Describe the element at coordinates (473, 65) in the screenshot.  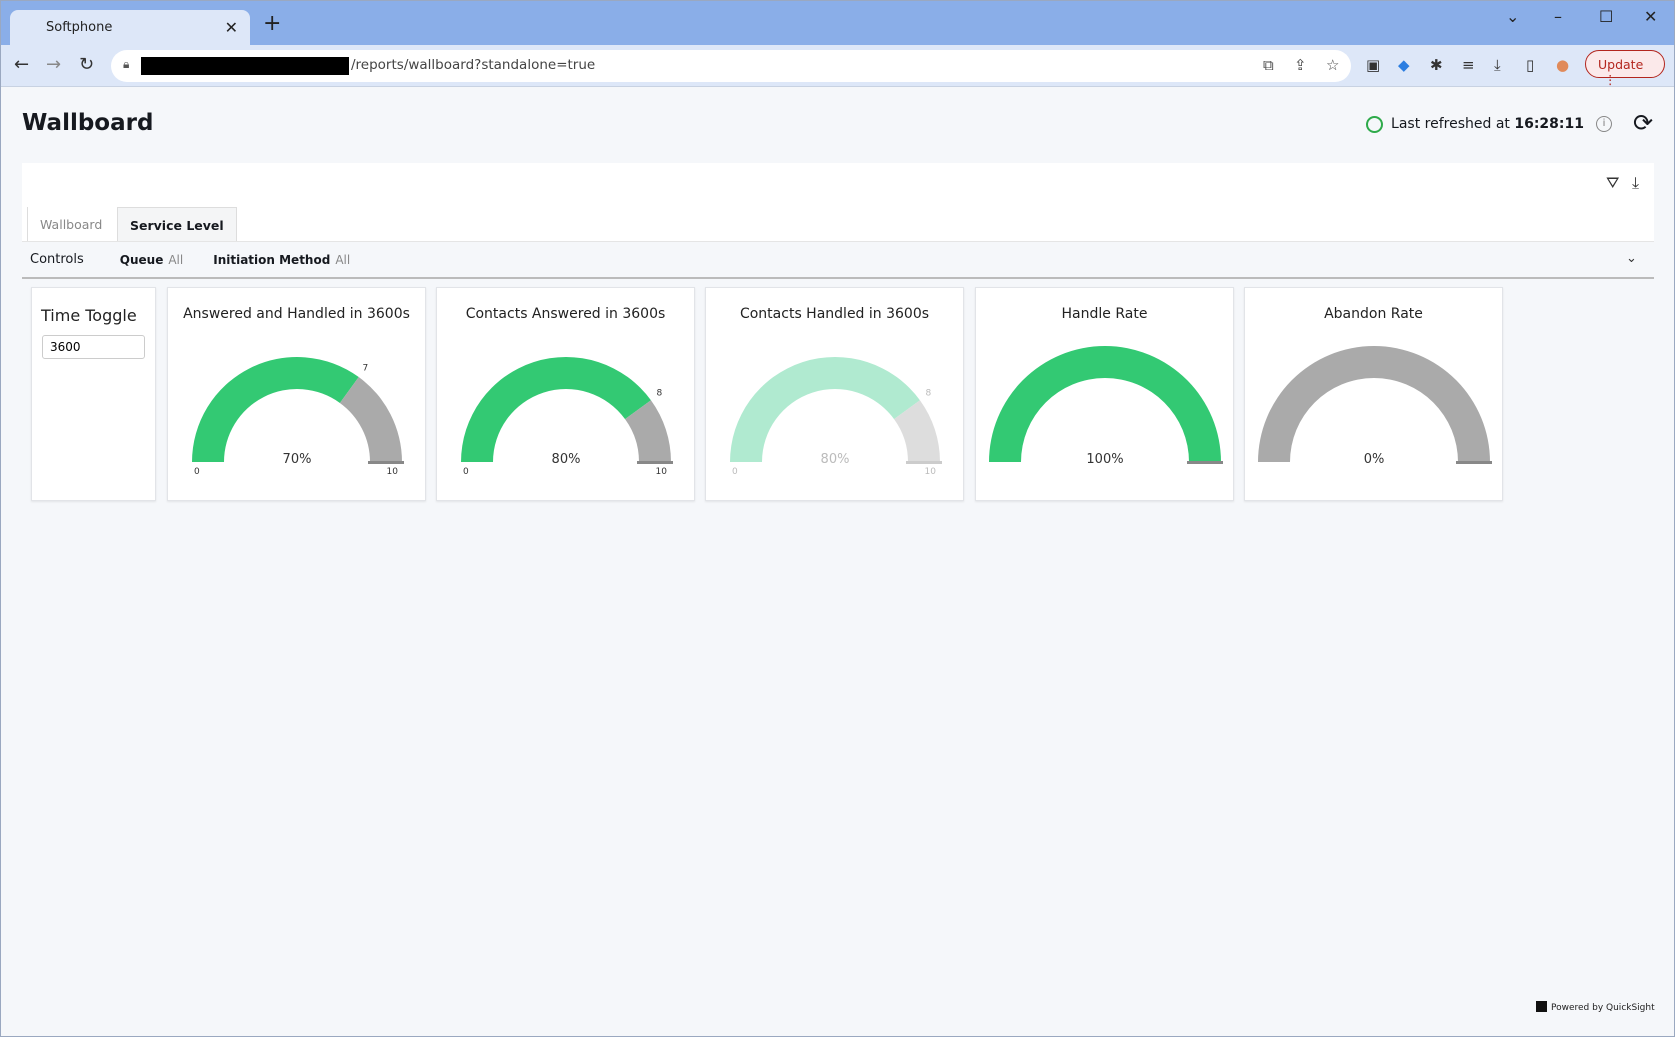
I see `url-text: /reports/wallboard?standalone=true` at that location.